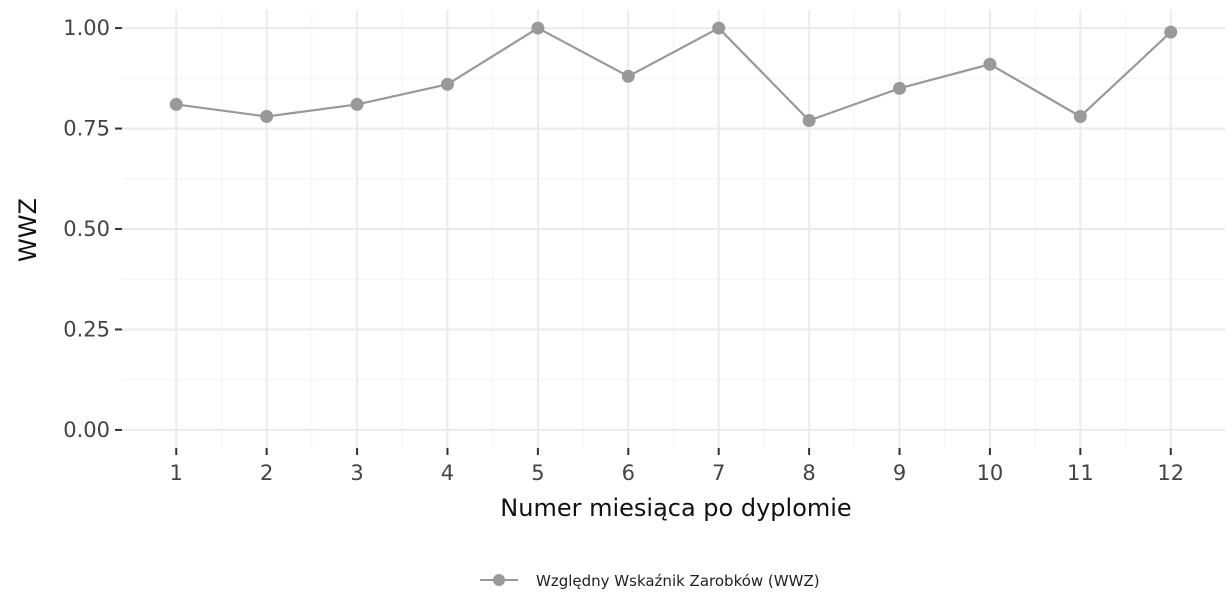 This screenshot has height=593, width=1225. What do you see at coordinates (176, 473) in the screenshot?
I see `x-tick-label: 1` at bounding box center [176, 473].